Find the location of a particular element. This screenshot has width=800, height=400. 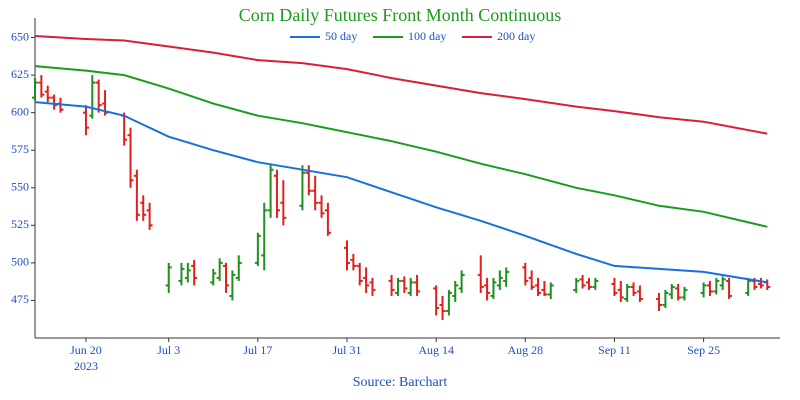

legend-label: 50 day is located at coordinates (341, 36).